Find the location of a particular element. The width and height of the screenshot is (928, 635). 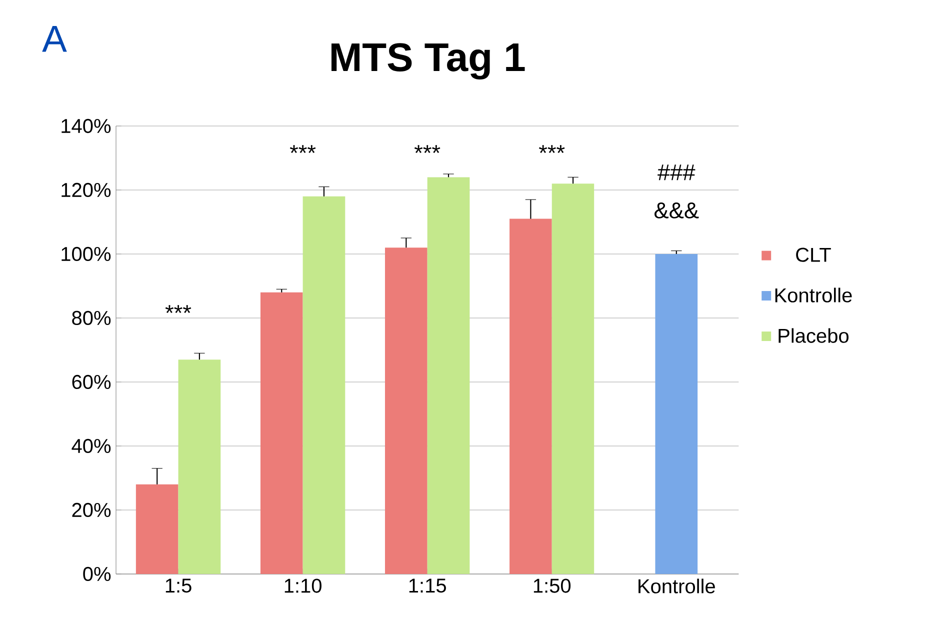

y-tick-label: 0% is located at coordinates (97, 574).